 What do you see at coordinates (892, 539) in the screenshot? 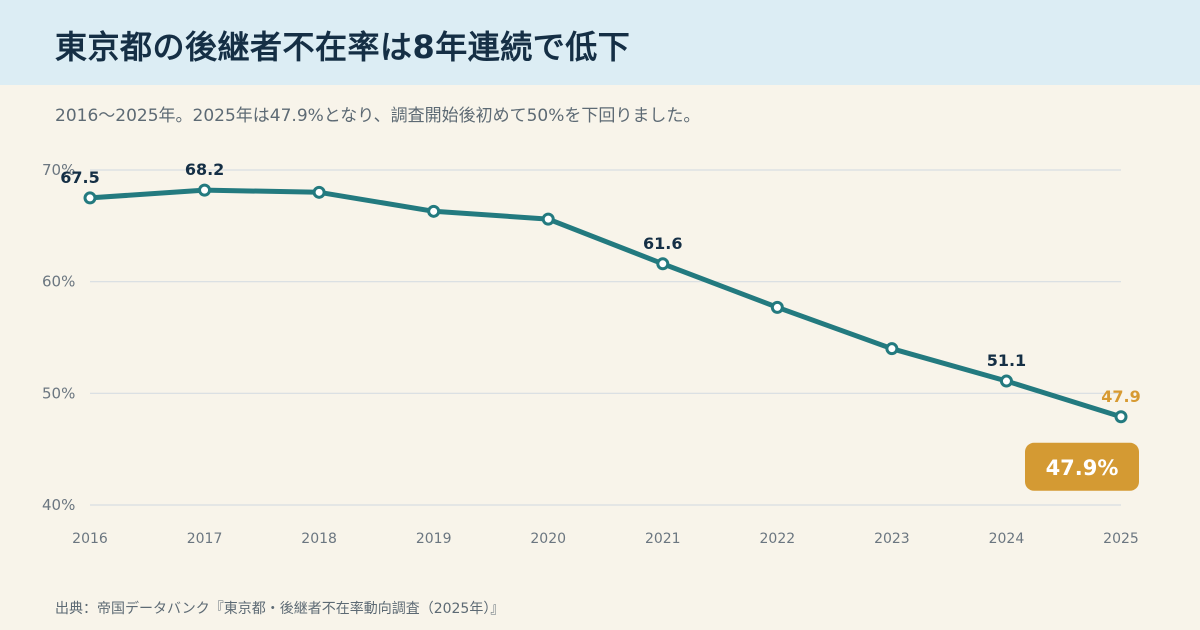
I see `x-tick-label: 2023` at bounding box center [892, 539].